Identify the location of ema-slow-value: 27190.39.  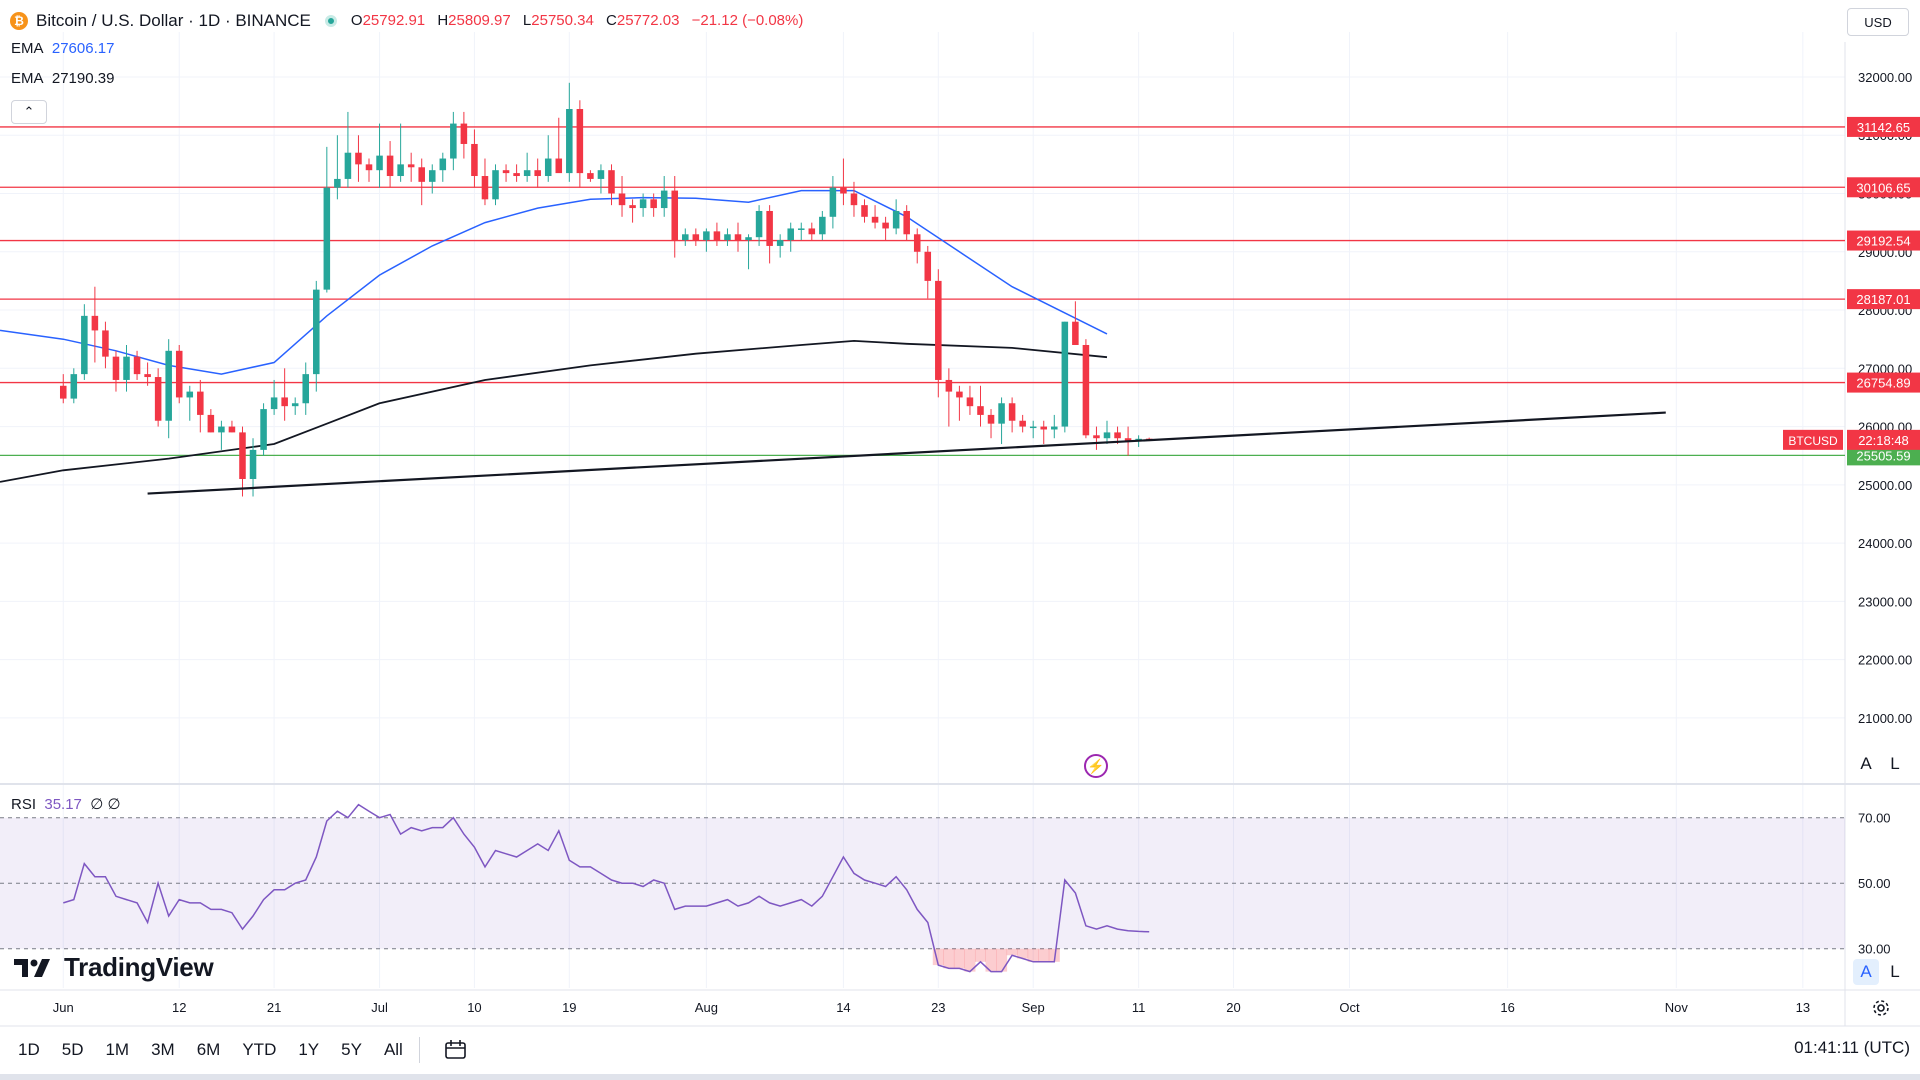
(83, 78).